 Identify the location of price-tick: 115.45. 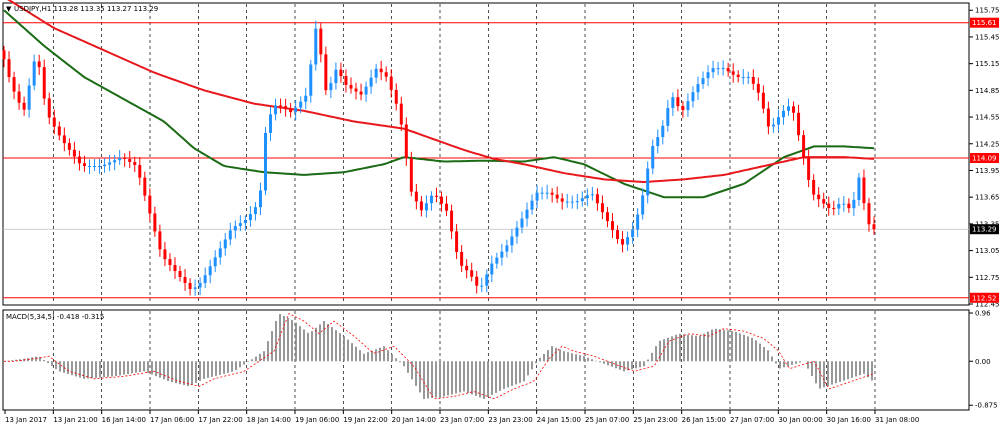
(987, 37).